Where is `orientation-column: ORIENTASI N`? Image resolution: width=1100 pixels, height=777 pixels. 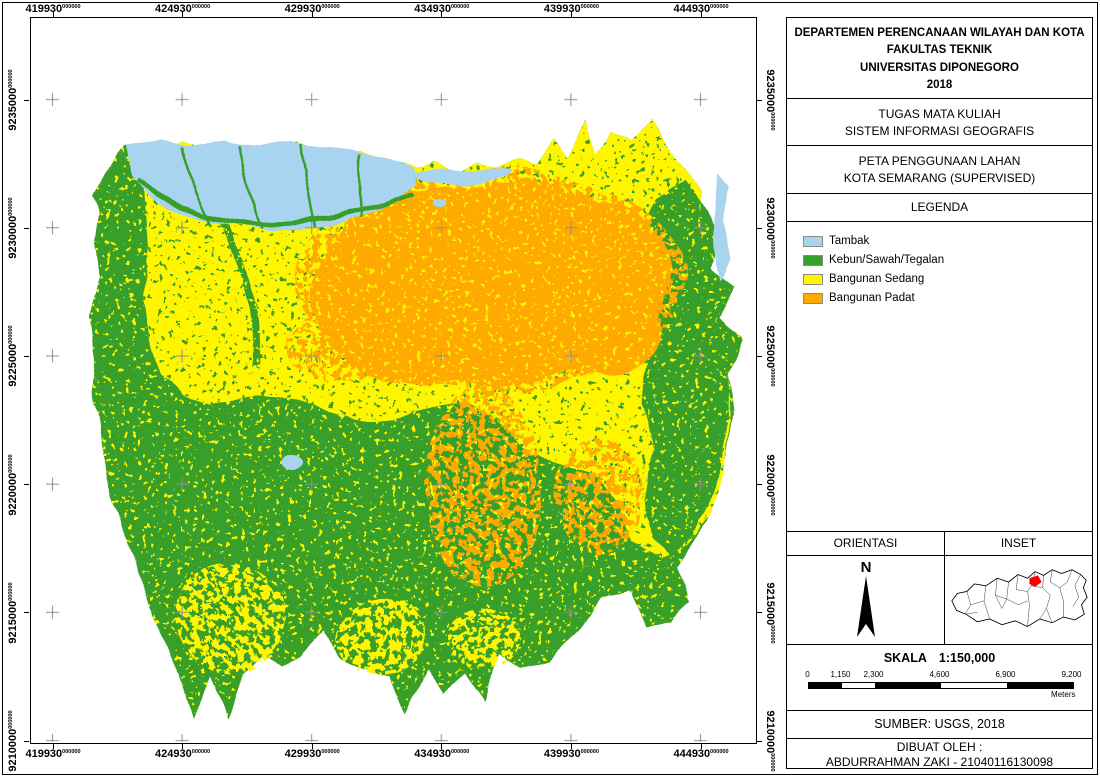 orientation-column: ORIENTASI N is located at coordinates (866, 588).